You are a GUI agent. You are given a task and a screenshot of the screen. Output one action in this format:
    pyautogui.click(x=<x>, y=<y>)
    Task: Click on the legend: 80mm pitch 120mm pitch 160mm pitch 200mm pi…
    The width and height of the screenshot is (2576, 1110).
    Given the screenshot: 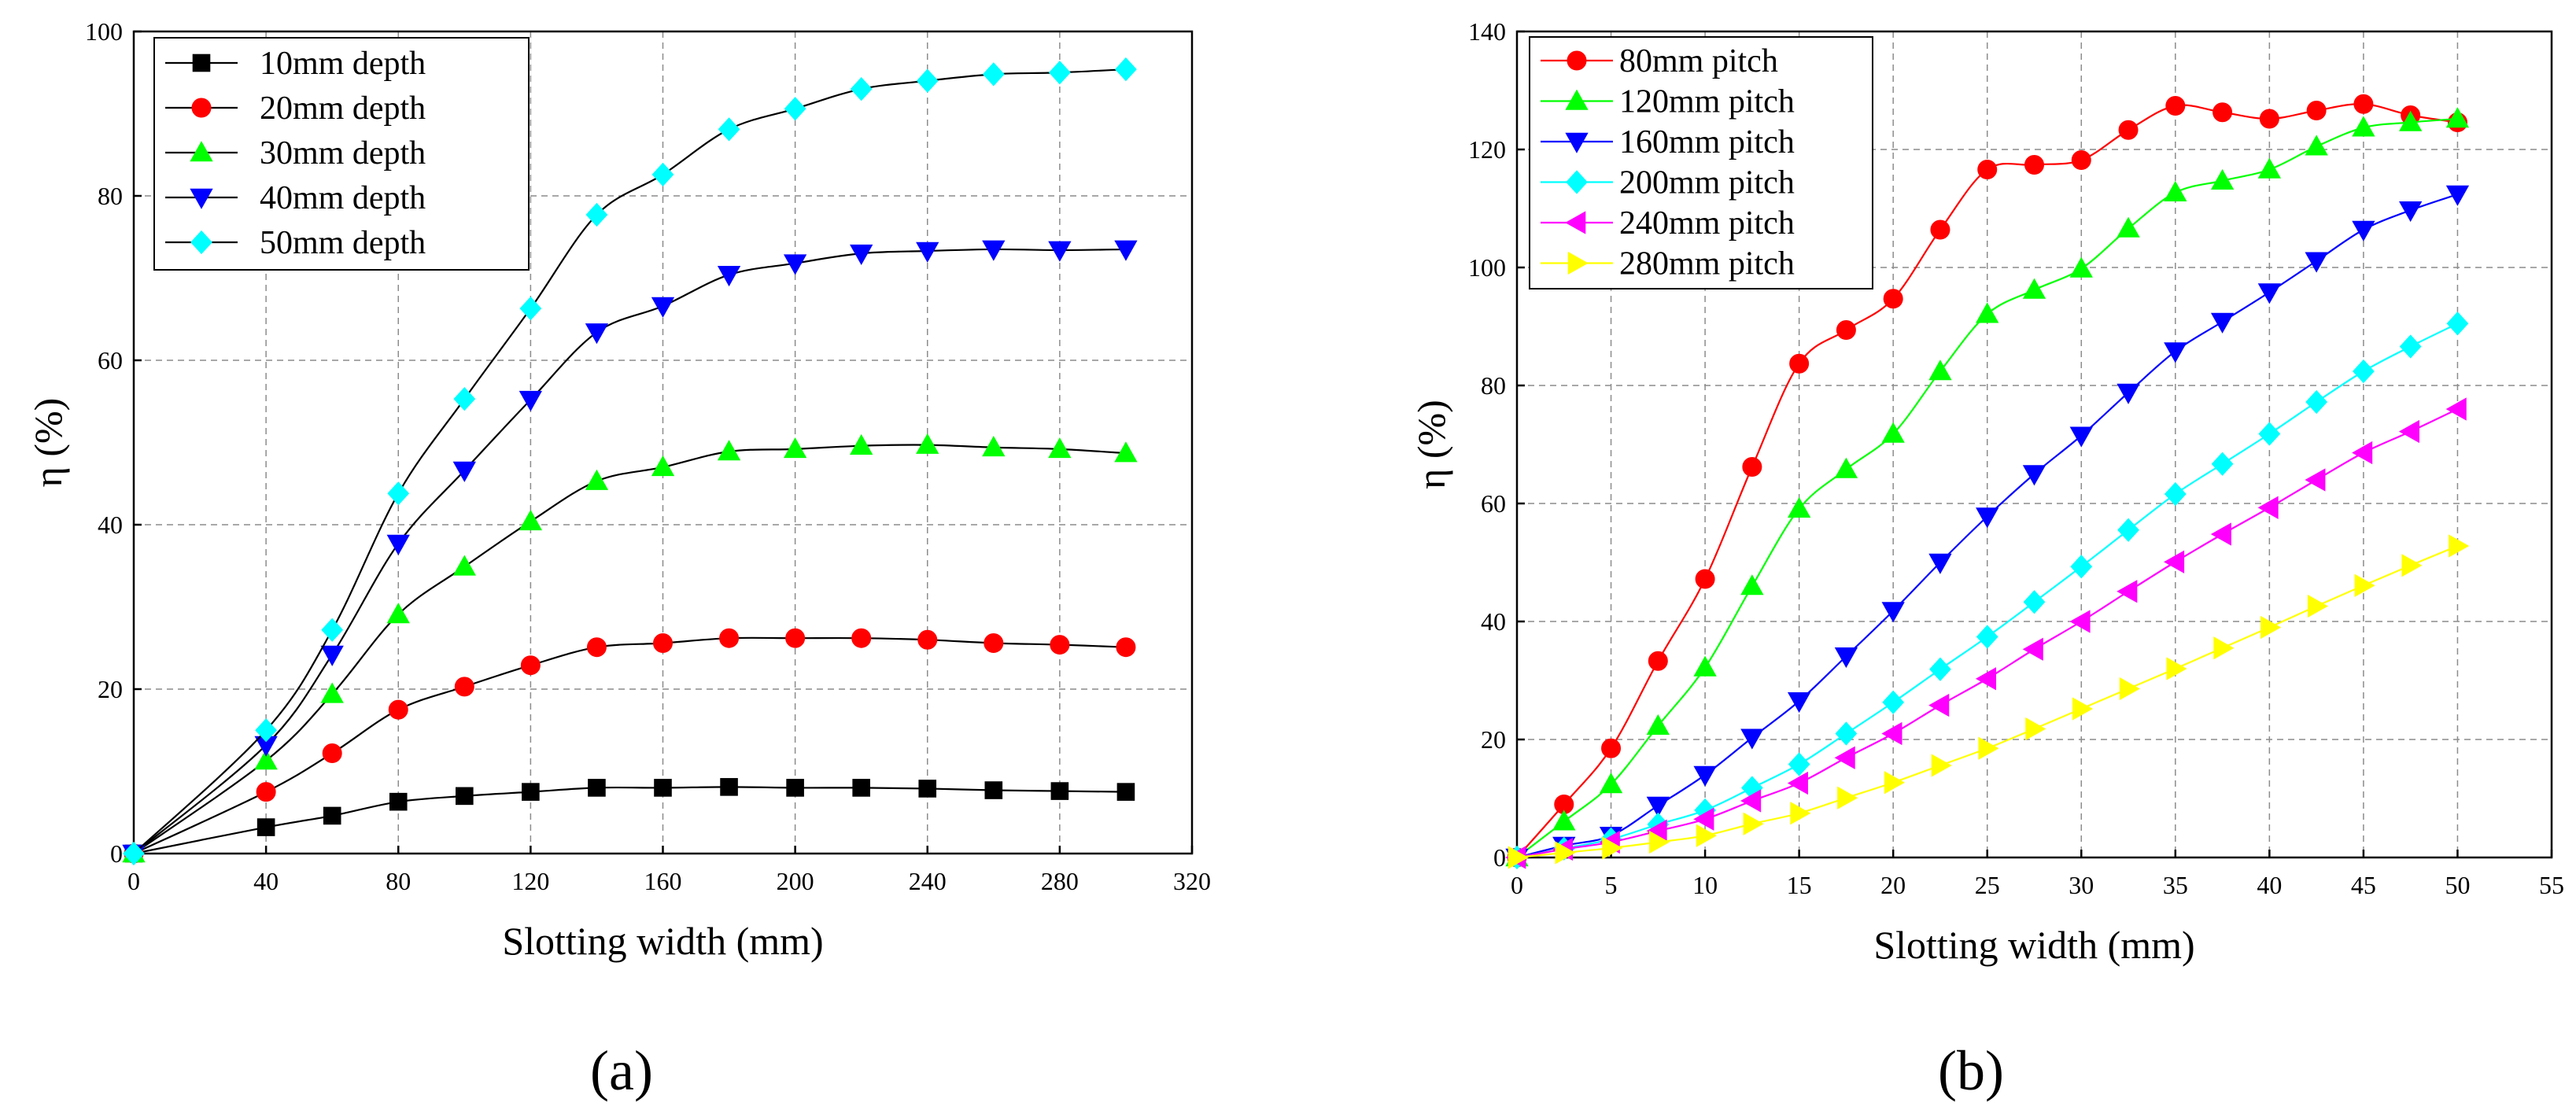 What is the action you would take?
    pyautogui.click(x=1701, y=162)
    